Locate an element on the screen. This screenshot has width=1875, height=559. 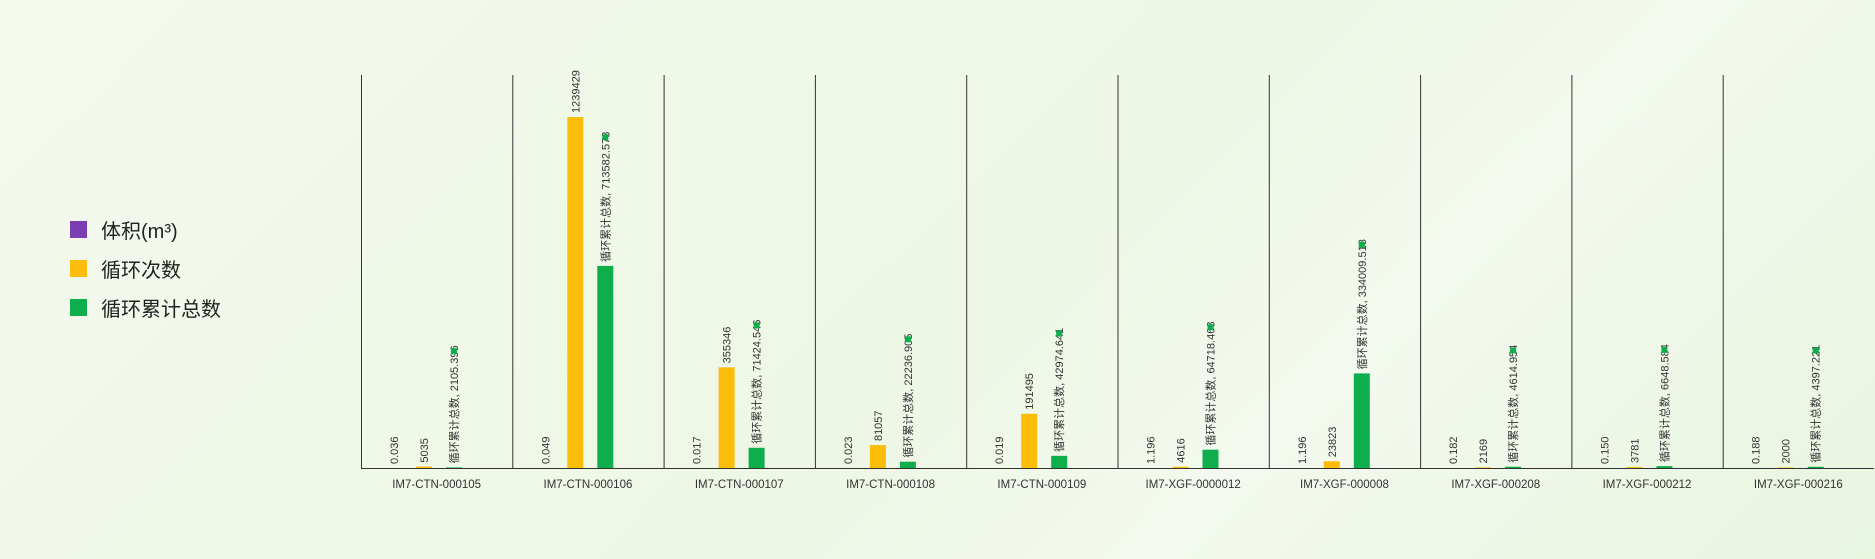
x-tick-label: IM7-XGF-000008 is located at coordinates (1344, 485).